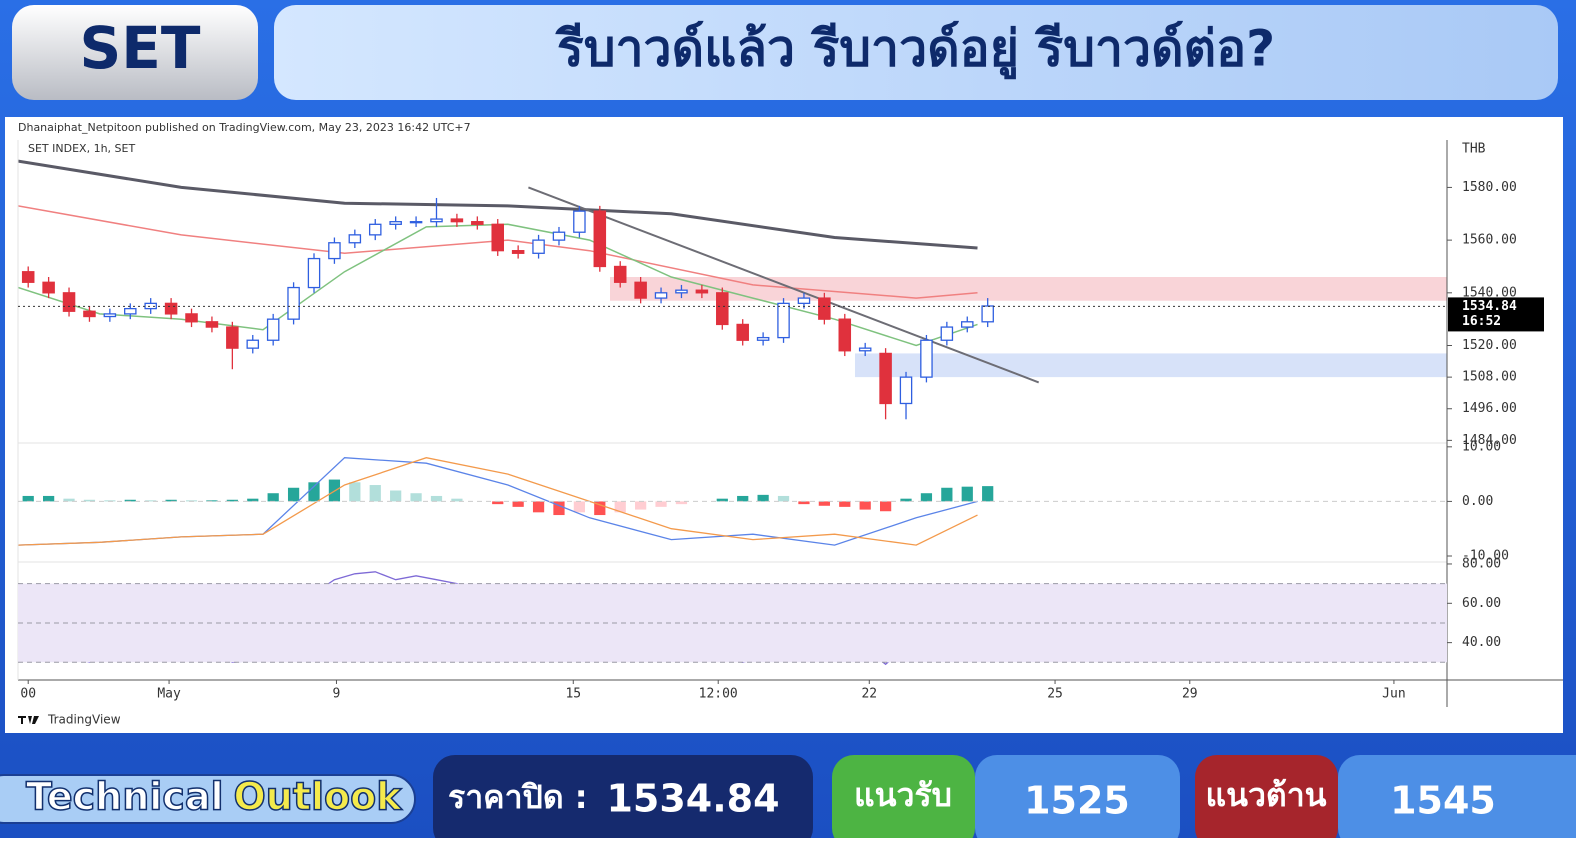 The image size is (1576, 842). What do you see at coordinates (1265, 795) in the screenshot?
I see `resistance-label: แนวต้าน` at bounding box center [1265, 795].